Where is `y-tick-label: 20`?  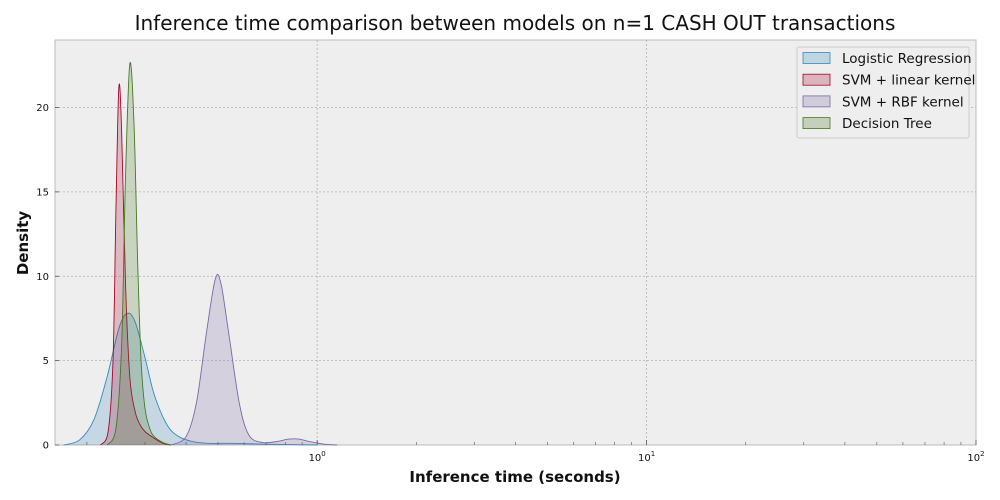
y-tick-label: 20 is located at coordinates (42, 108).